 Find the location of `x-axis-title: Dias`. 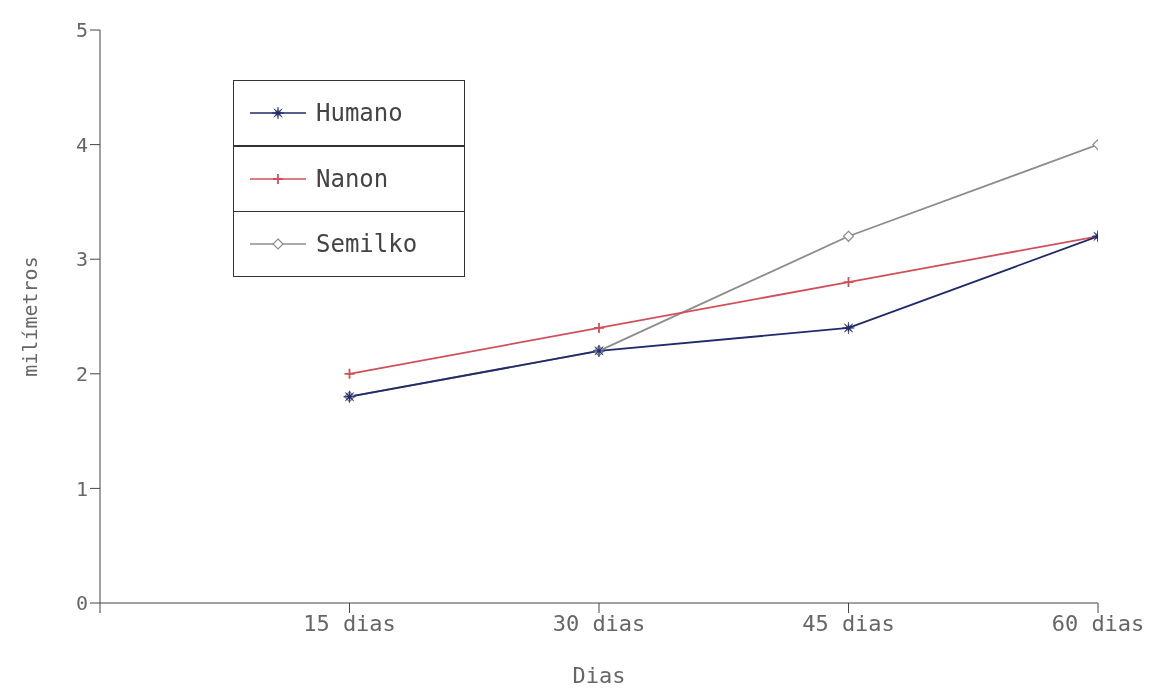

x-axis-title: Dias is located at coordinates (599, 675).